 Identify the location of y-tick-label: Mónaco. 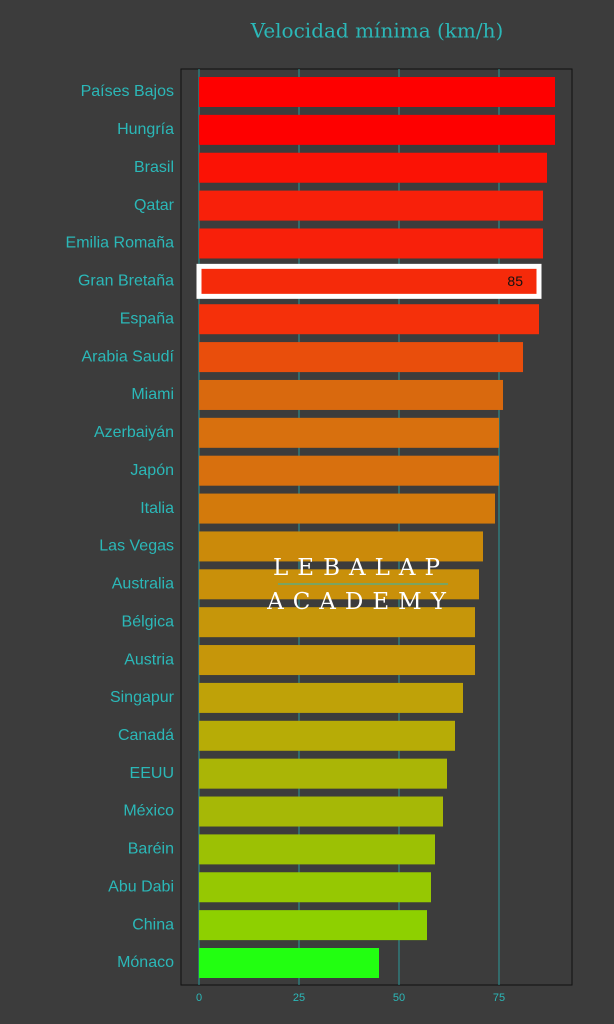
(145, 962).